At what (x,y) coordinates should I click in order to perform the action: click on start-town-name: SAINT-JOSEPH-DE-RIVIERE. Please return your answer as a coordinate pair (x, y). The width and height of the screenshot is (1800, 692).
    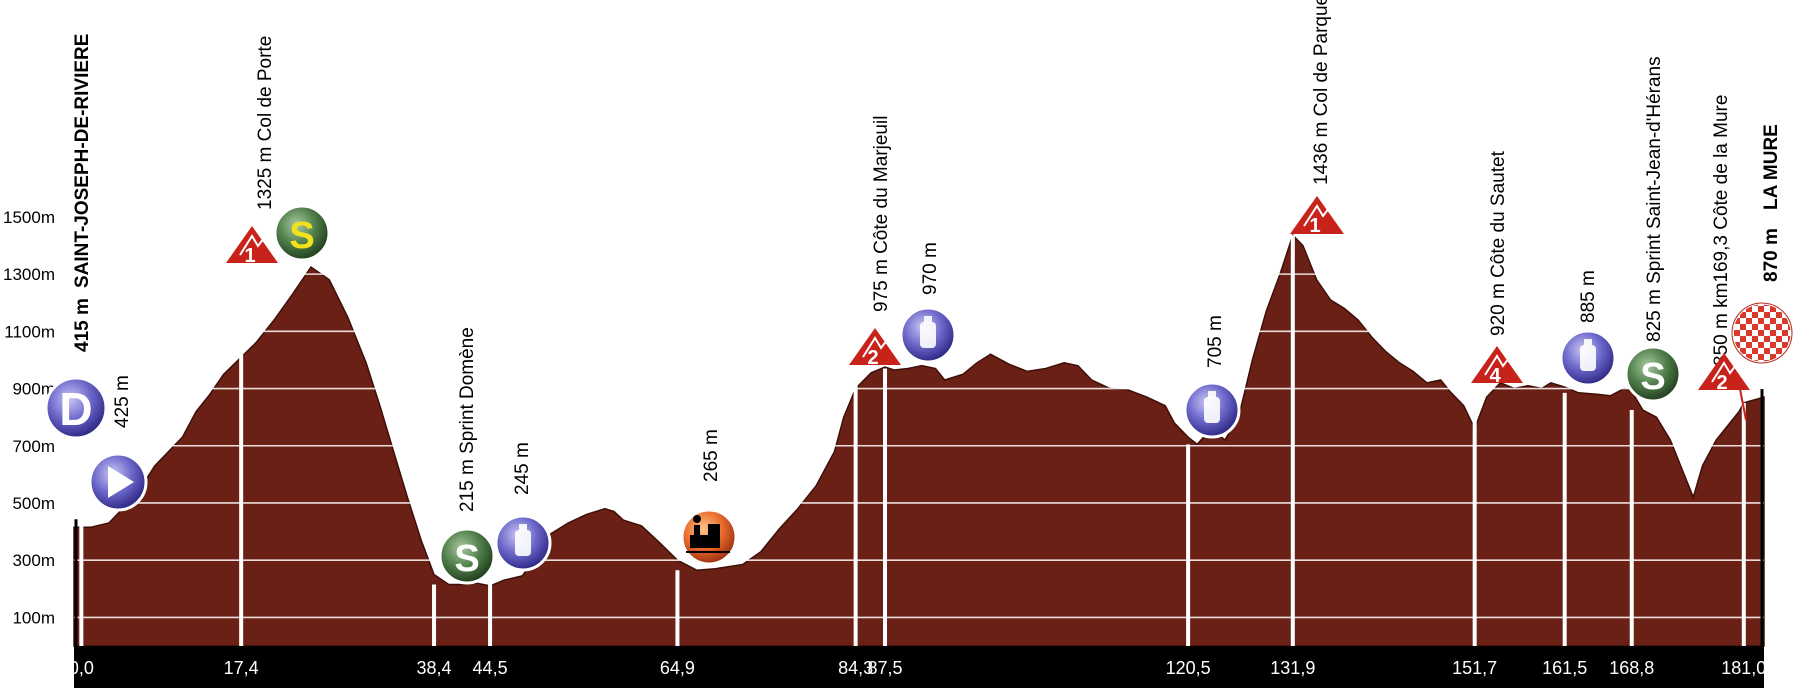
    Looking at the image, I should click on (82, 161).